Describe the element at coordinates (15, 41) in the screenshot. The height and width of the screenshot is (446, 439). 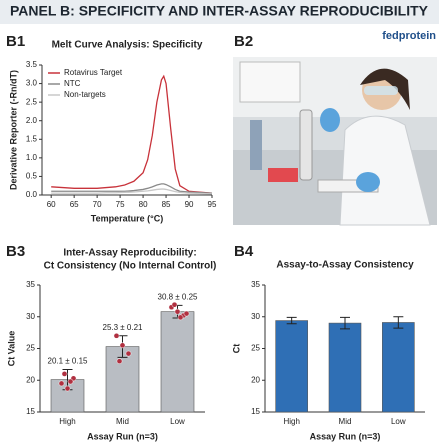
I see `panel-label: B1` at that location.